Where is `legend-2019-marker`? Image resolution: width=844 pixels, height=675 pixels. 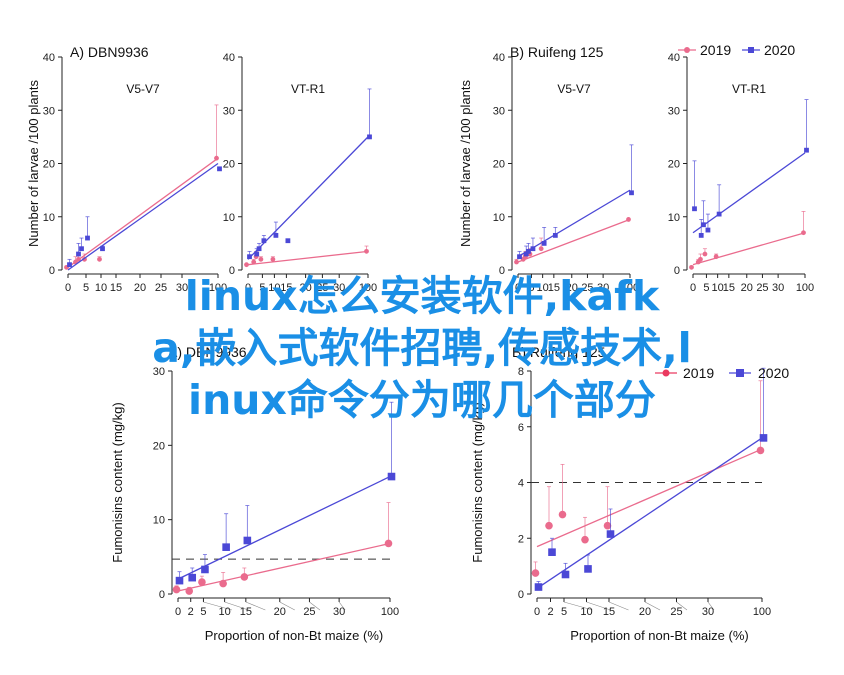 legend-2019-marker is located at coordinates (666, 373).